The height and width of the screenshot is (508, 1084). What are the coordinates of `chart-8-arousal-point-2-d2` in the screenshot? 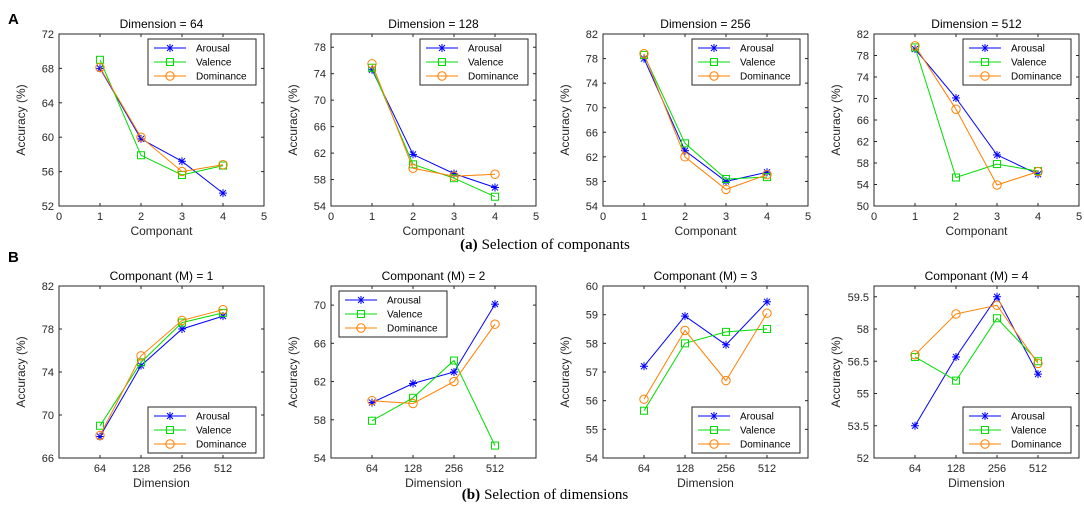 It's located at (956, 357).